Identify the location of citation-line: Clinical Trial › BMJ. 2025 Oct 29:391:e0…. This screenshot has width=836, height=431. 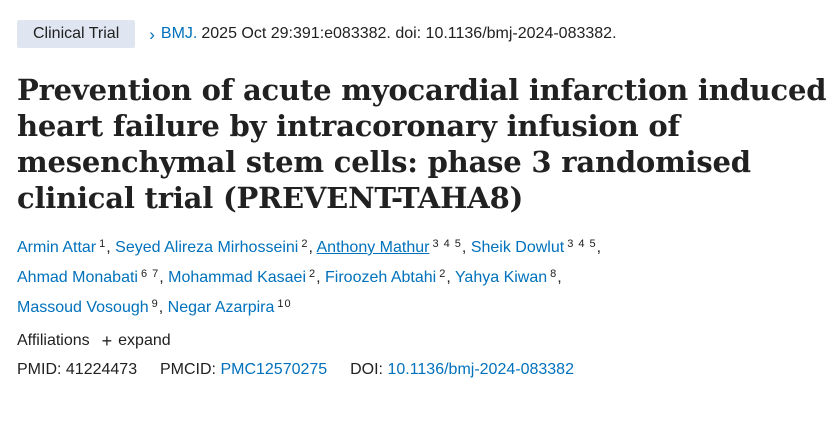
(426, 34).